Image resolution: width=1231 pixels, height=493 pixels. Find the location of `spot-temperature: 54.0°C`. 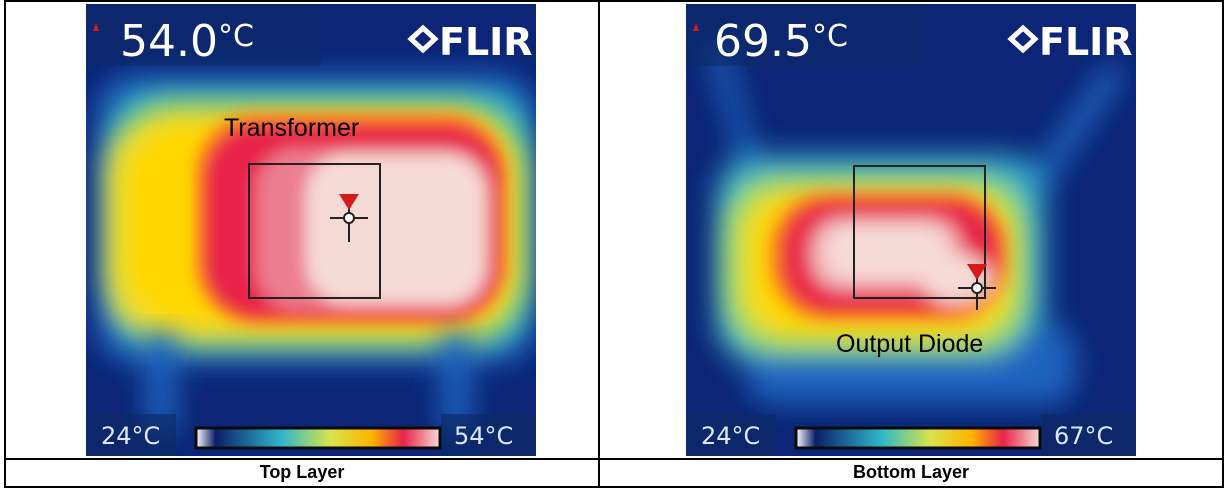

spot-temperature: 54.0°C is located at coordinates (187, 41).